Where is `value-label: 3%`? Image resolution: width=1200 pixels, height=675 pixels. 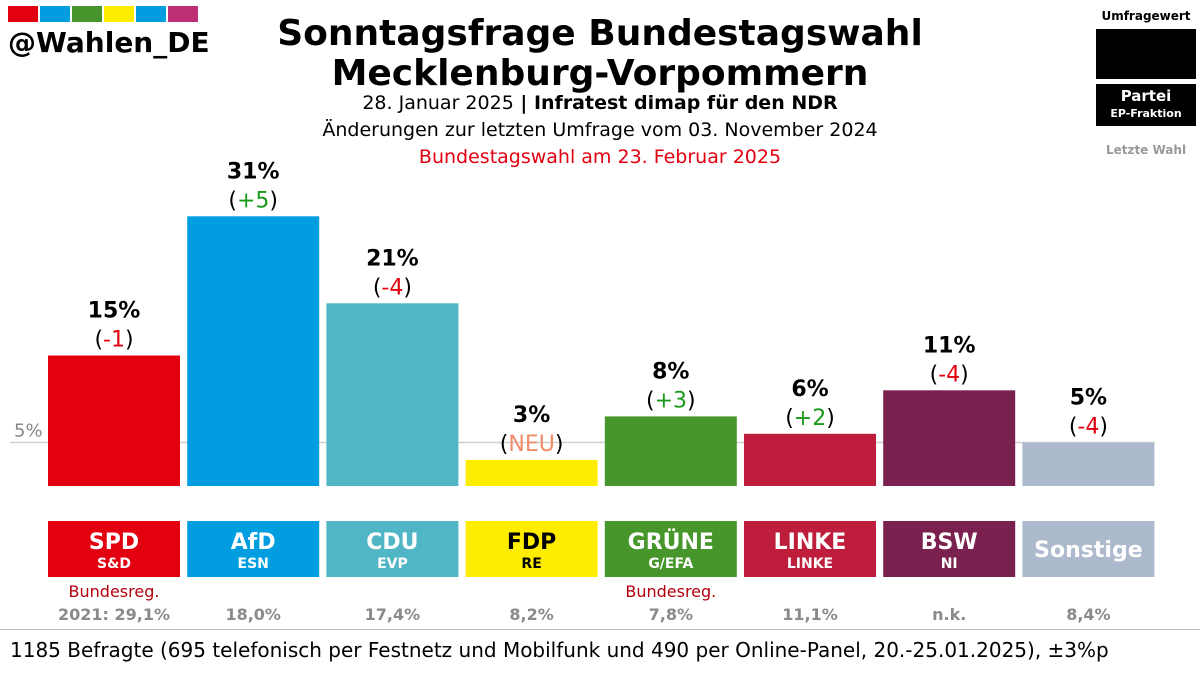 value-label: 3% is located at coordinates (531, 415).